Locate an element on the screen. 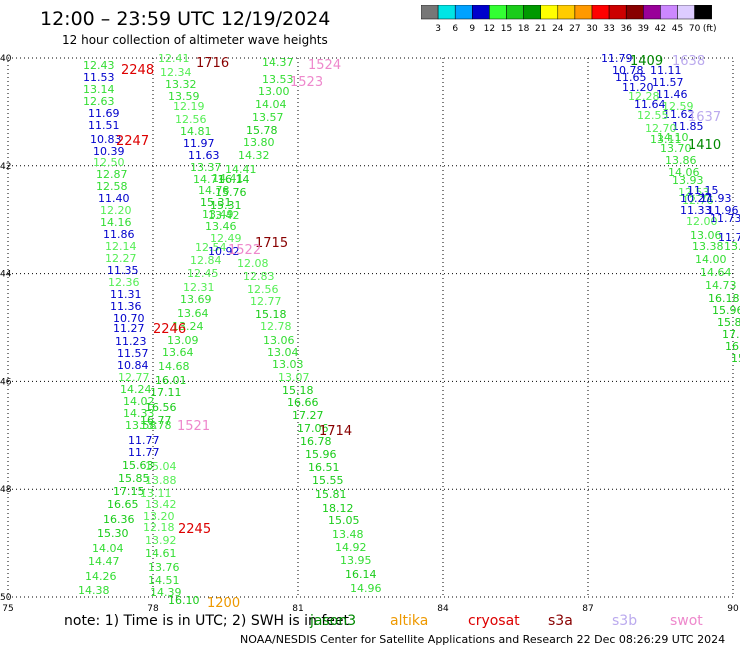 This screenshot has height=650, width=740. wave-height-value: 15.83 is located at coordinates (728, 322).